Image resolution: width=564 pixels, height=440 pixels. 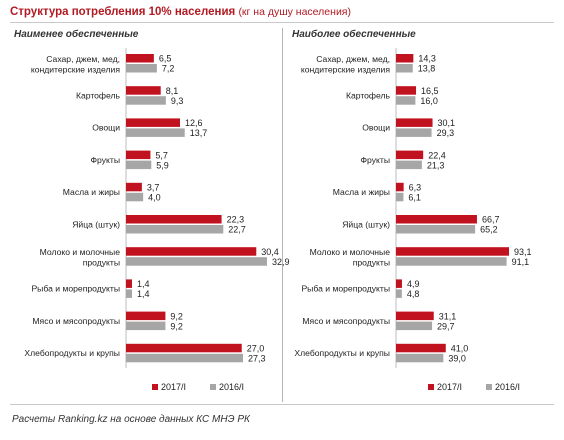 I want to click on right-data-label: 41,0, so click(x=460, y=349).